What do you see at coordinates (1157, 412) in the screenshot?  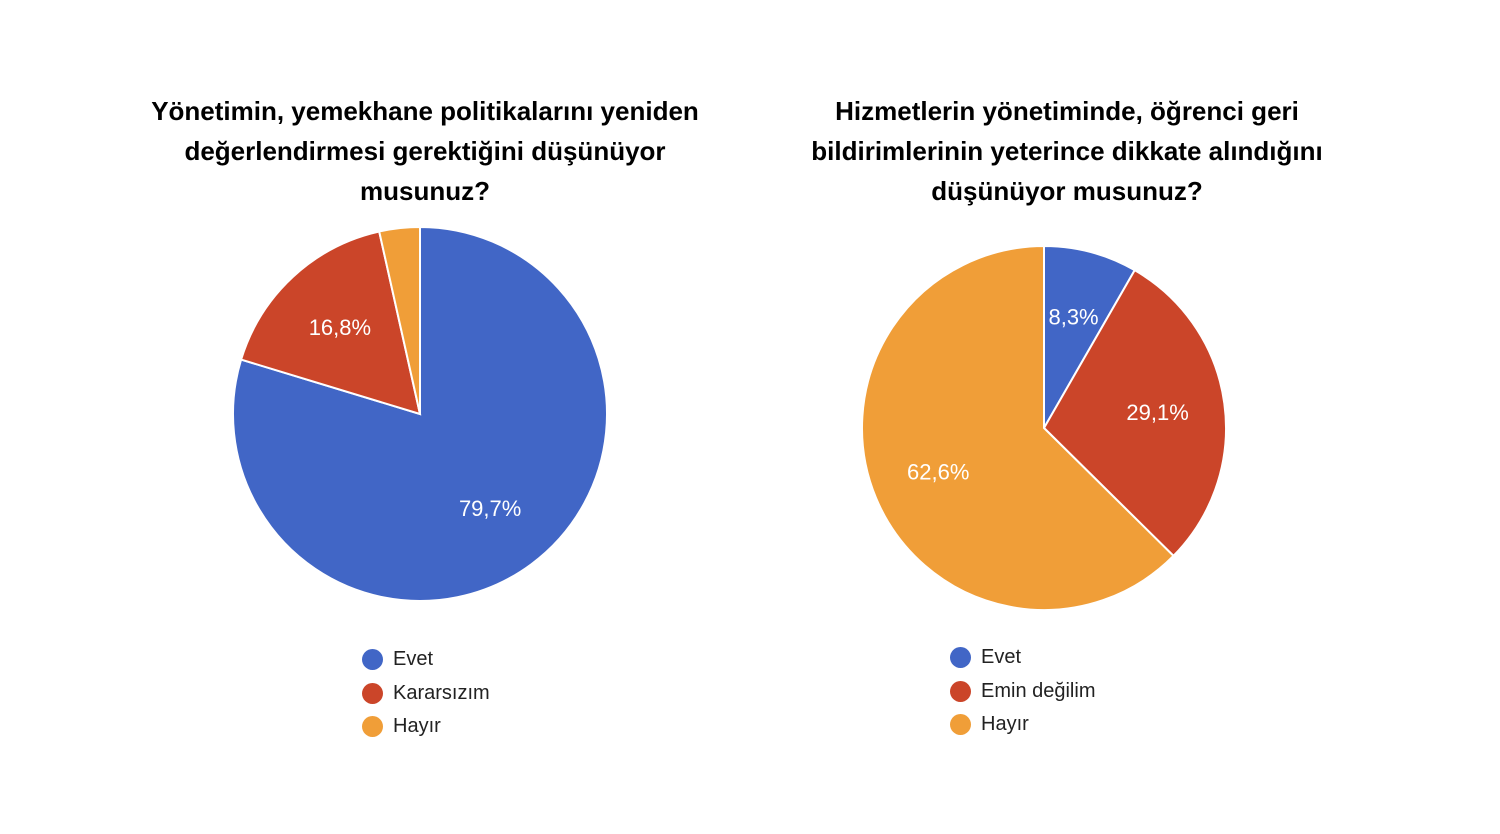 I see `slice-value-label: 29,1%` at bounding box center [1157, 412].